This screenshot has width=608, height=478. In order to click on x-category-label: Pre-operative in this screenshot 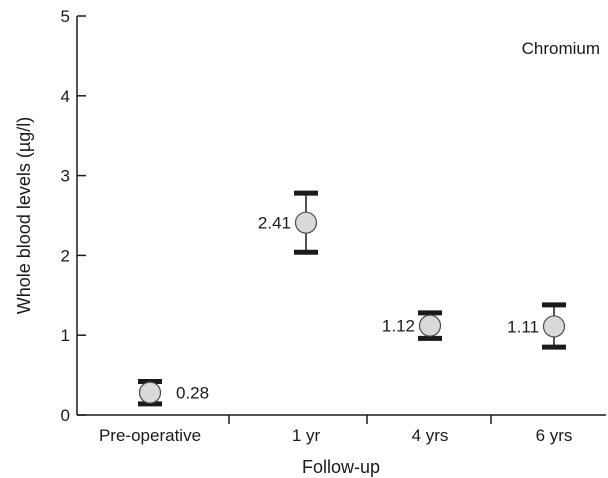, I will do `click(150, 435)`.